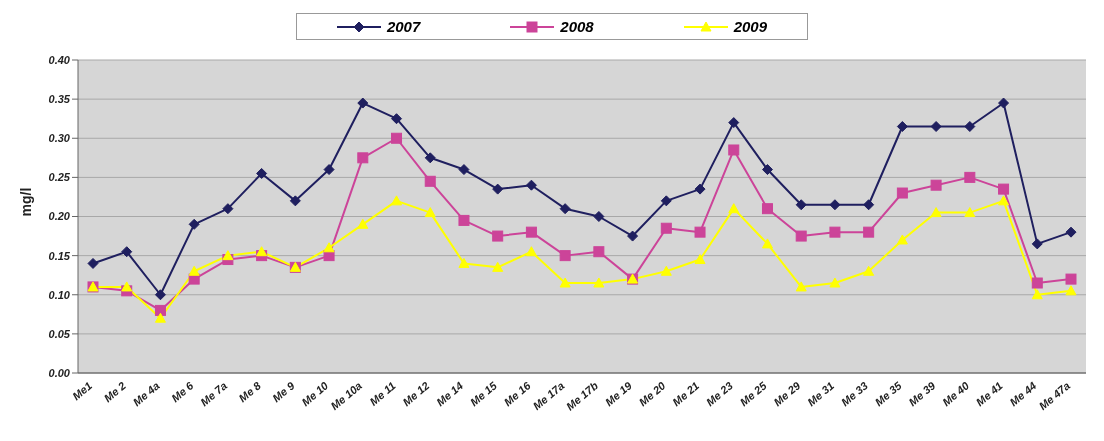 Image resolution: width=1104 pixels, height=441 pixels. What do you see at coordinates (888, 393) in the screenshot?
I see `x-tick-label: Me 35` at bounding box center [888, 393].